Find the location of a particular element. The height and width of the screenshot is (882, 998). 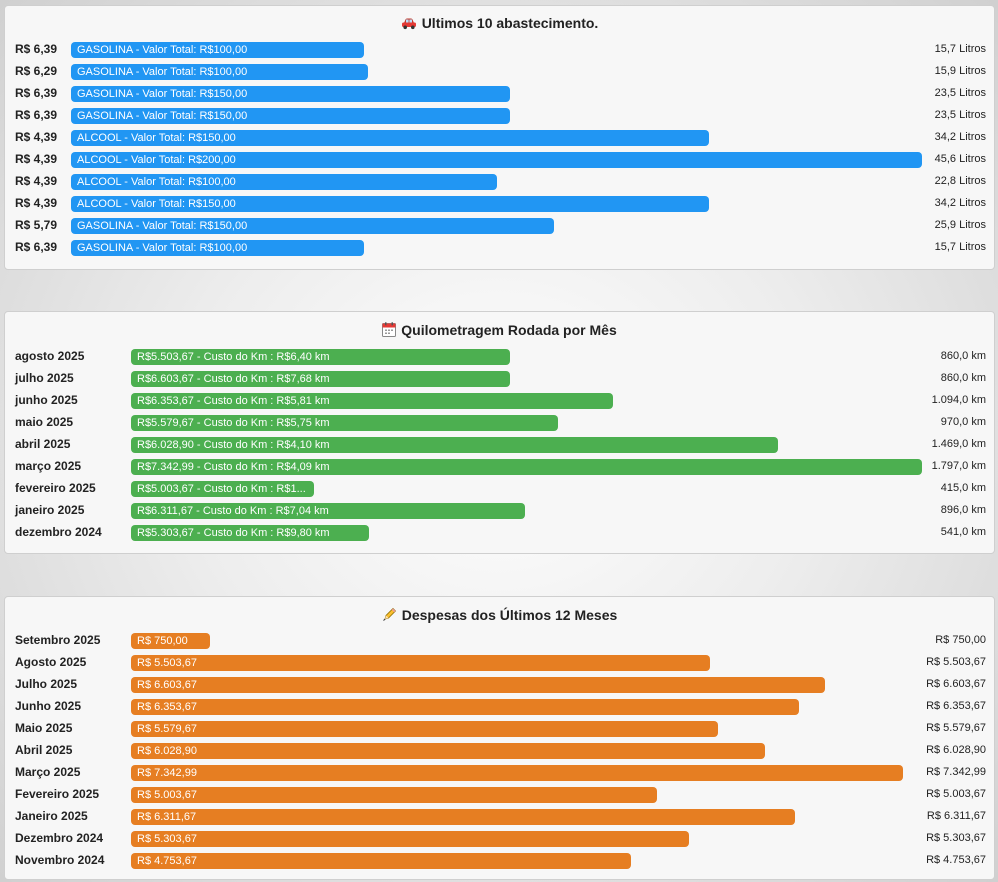

mileage-bar-track: R$6.603,67 - Custo do Km : R$7,68 km is located at coordinates (526, 379).